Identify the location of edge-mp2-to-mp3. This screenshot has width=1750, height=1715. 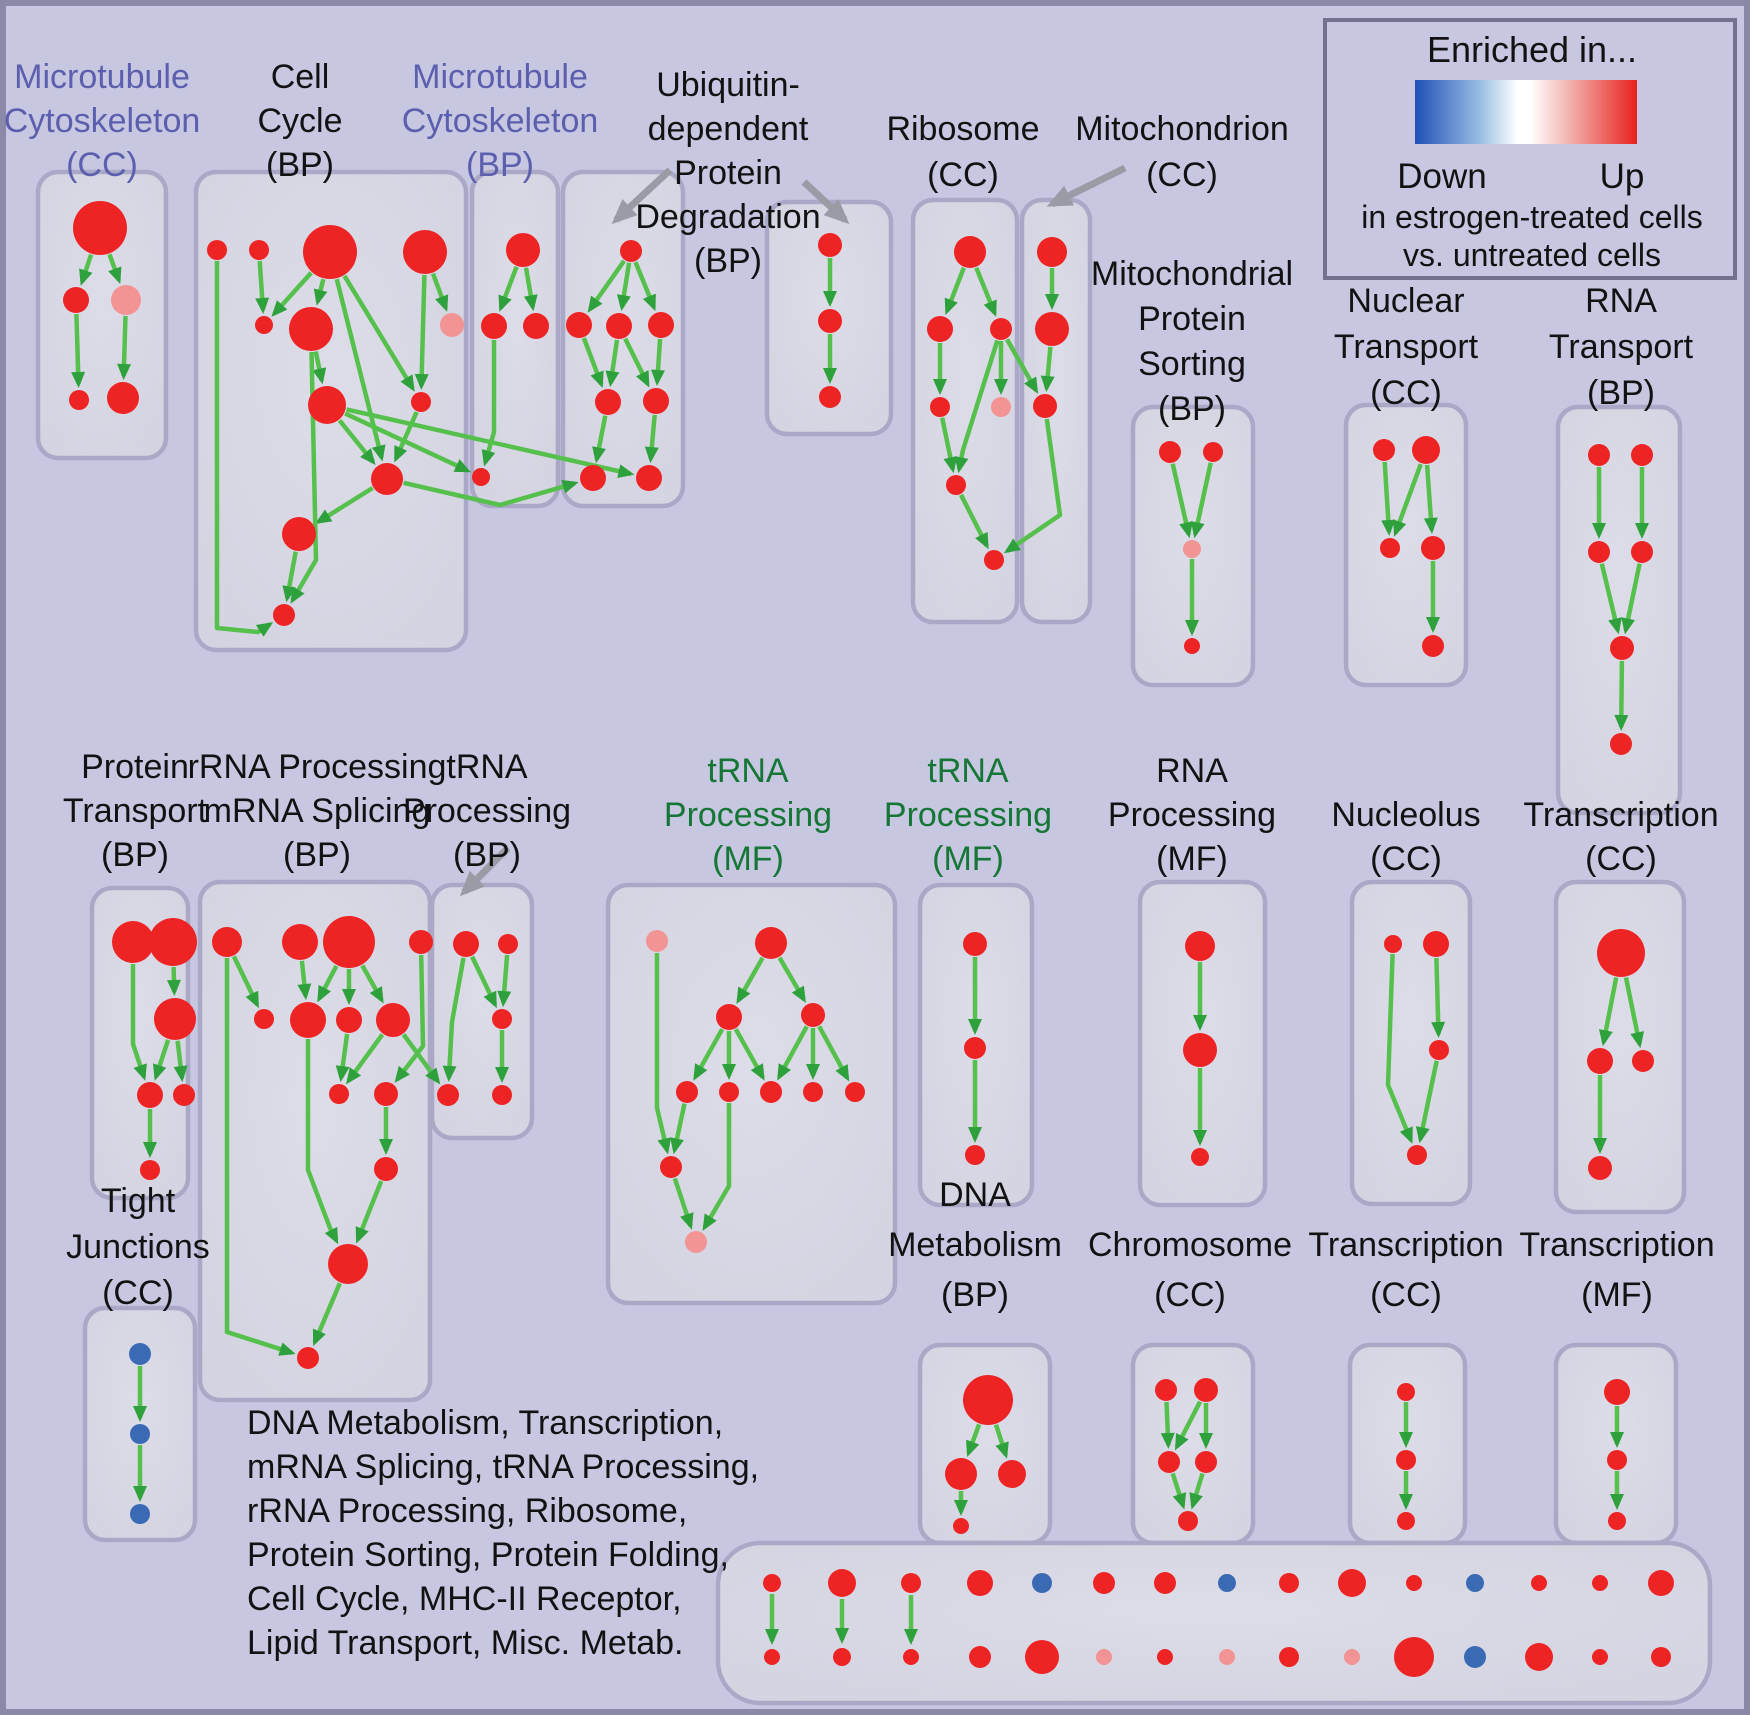
(1201, 500).